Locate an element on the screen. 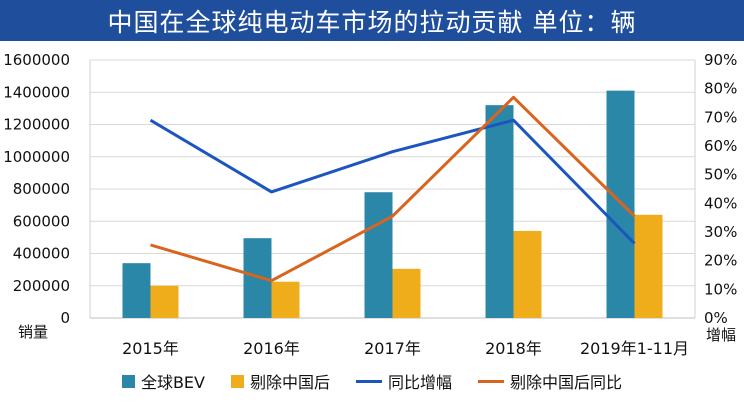 Image resolution: width=744 pixels, height=405 pixels. chart-title: 中国在全球纯电动车市场的拉动贡献 单位：辆 is located at coordinates (372, 22).